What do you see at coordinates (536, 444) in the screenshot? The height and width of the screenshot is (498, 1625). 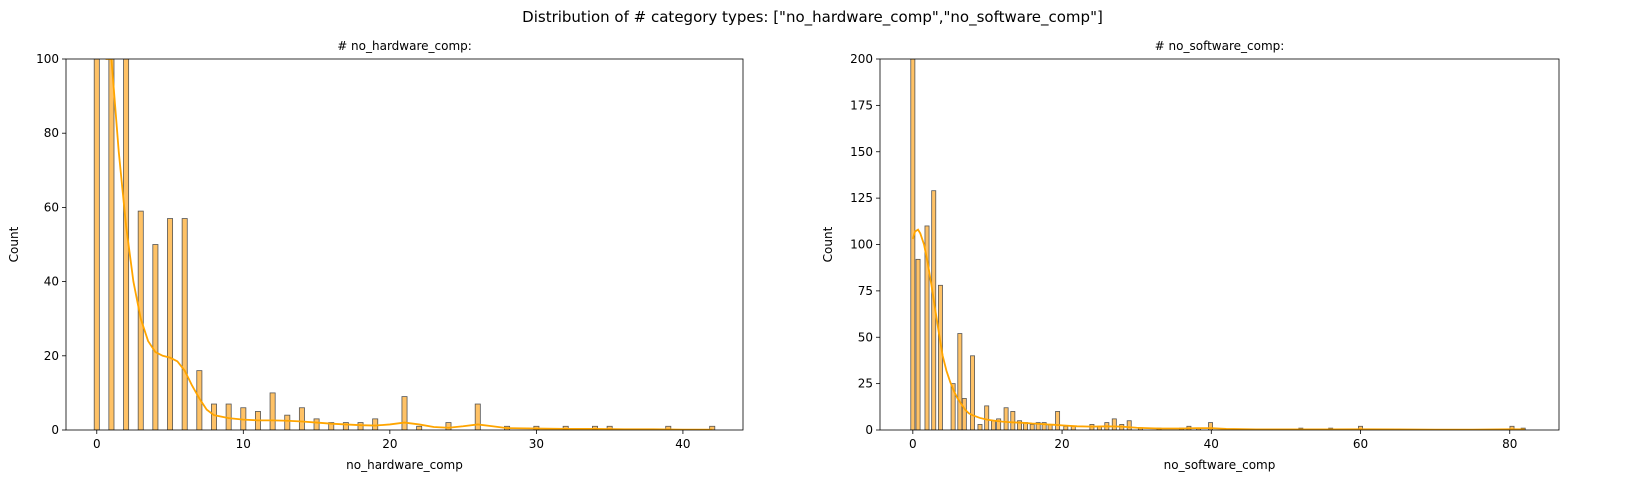 I see `x-tick-label: 30` at bounding box center [536, 444].